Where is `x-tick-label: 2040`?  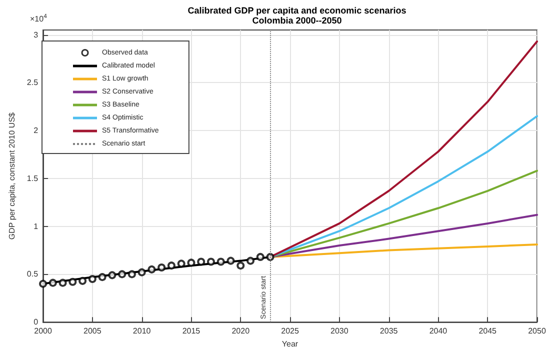 x-tick-label: 2040 is located at coordinates (438, 331).